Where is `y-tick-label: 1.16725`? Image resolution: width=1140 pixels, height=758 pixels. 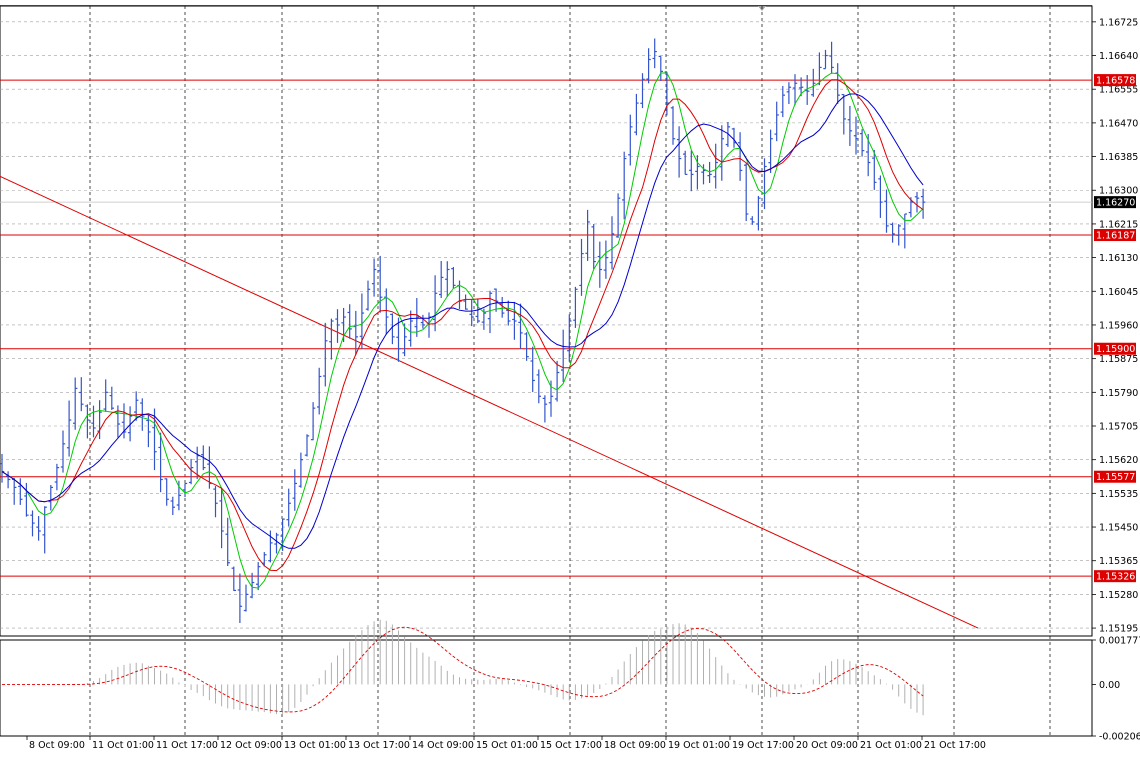
y-tick-label: 1.16725 is located at coordinates (1118, 22).